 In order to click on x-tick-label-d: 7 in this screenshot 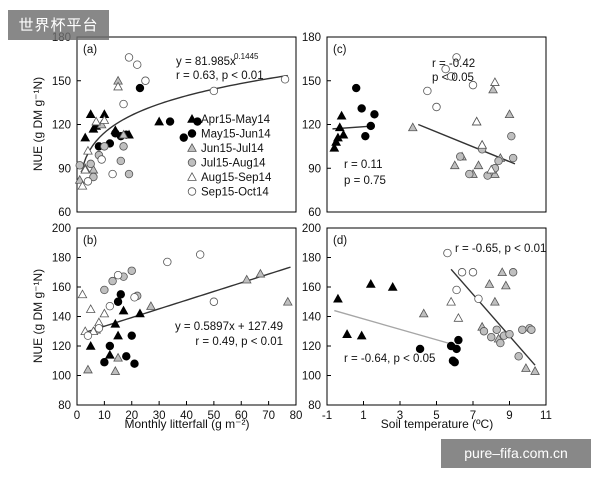, I will do `click(473, 416)`.